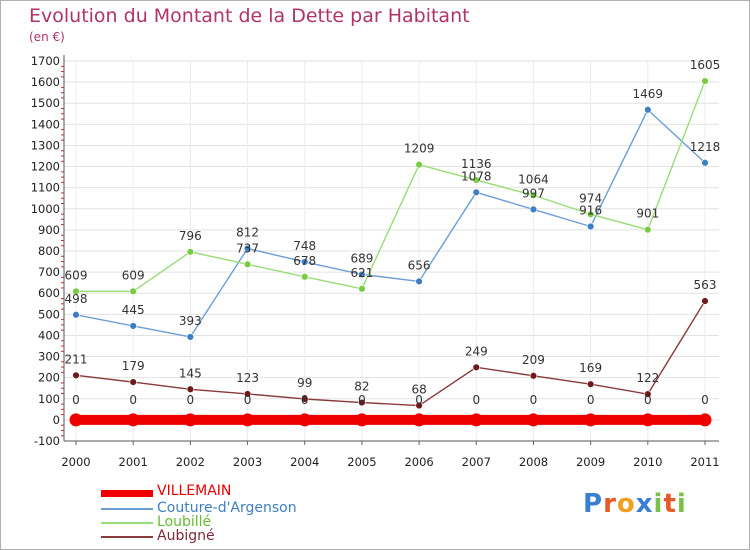  I want to click on data-label: 1078, so click(476, 176).